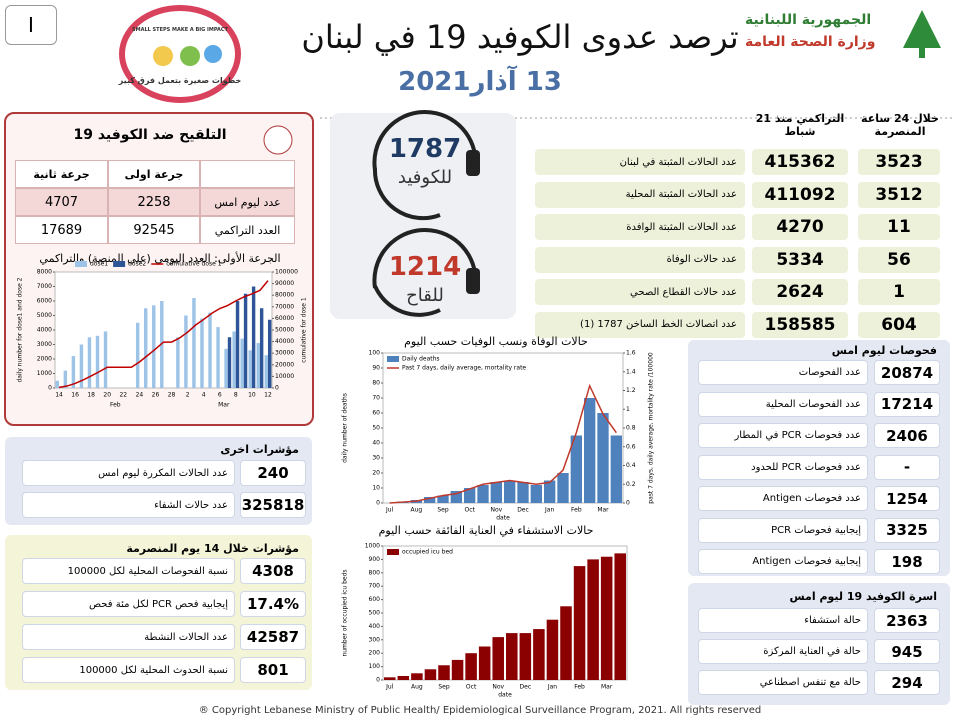 Image resolution: width=960 pixels, height=720 pixels. I want to click on table-cell, so click(247, 174).